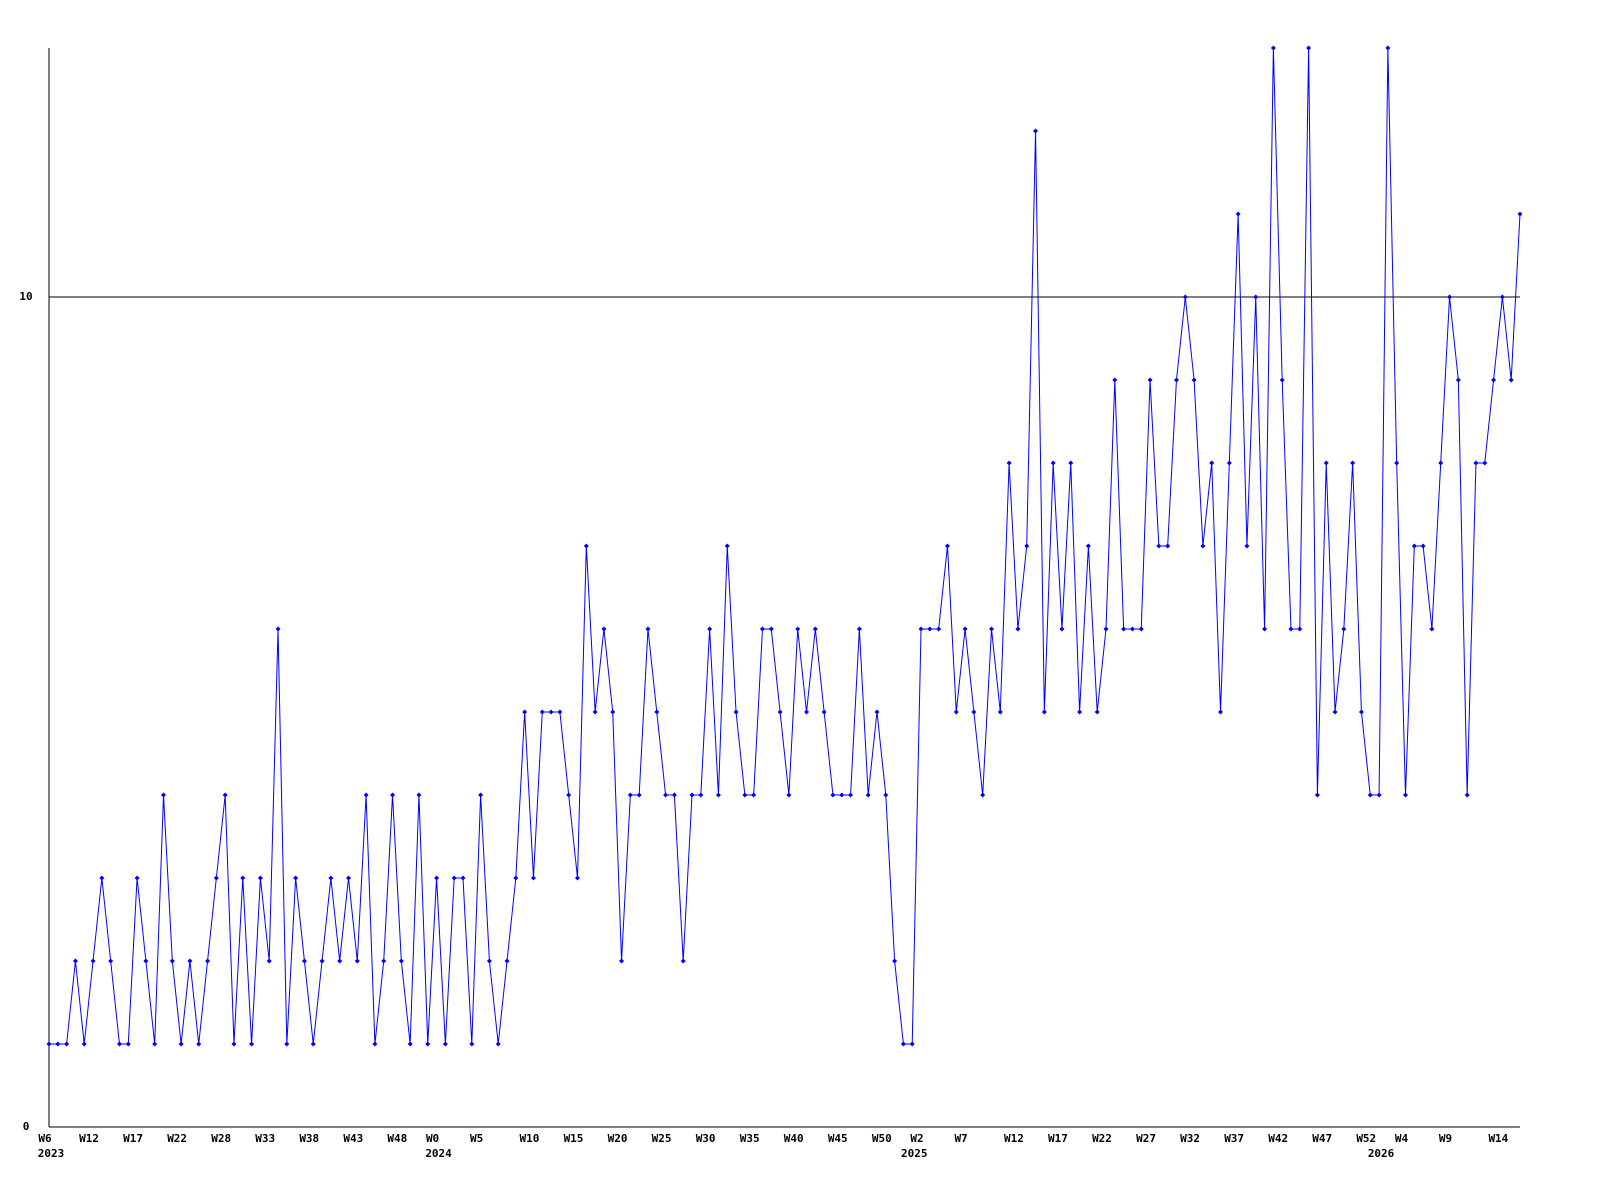  I want to click on x-tick-label: W28, so click(221, 1138).